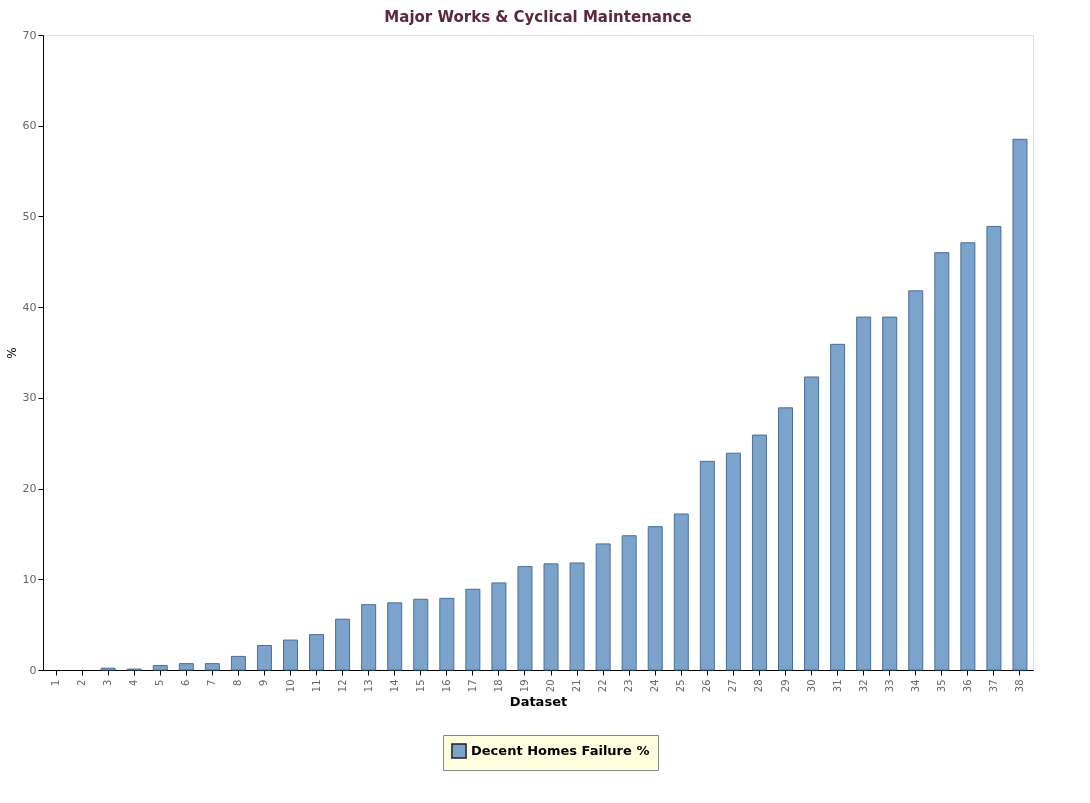 The height and width of the screenshot is (803, 1090). I want to click on y-tick-label: 30, so click(29, 398).